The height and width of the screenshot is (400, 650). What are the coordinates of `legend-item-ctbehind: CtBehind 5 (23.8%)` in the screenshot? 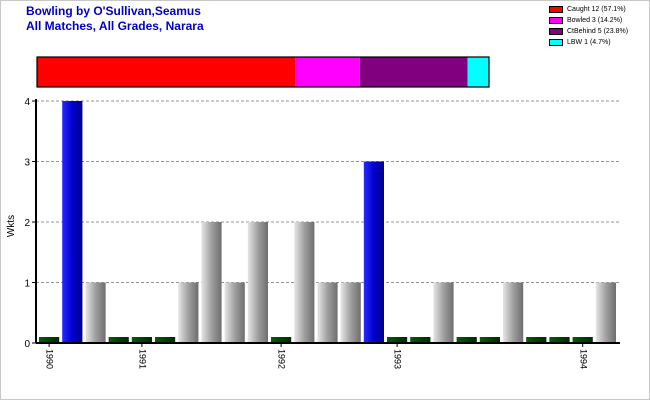 It's located at (588, 31).